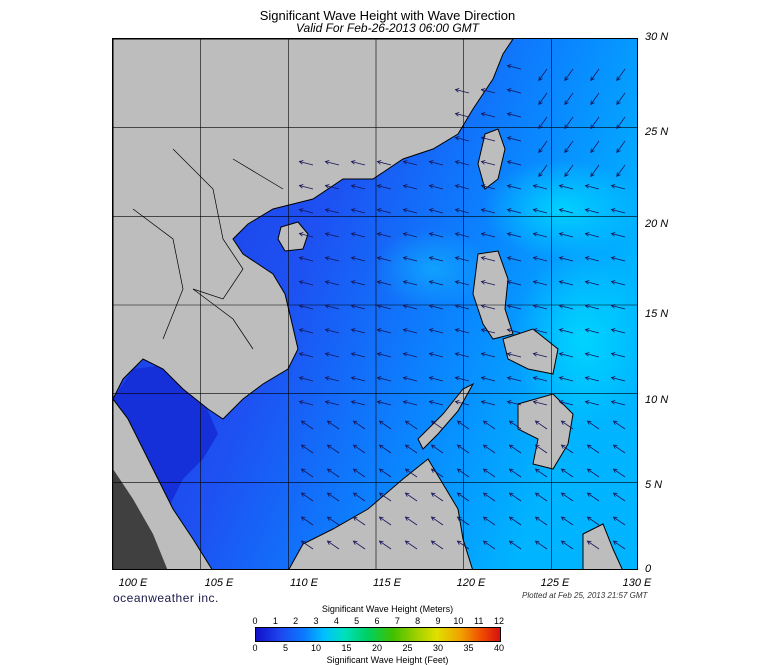  What do you see at coordinates (585, 595) in the screenshot?
I see `plotted-timestamp: Plotted at Feb 25, 2013 21:57 GMT` at bounding box center [585, 595].